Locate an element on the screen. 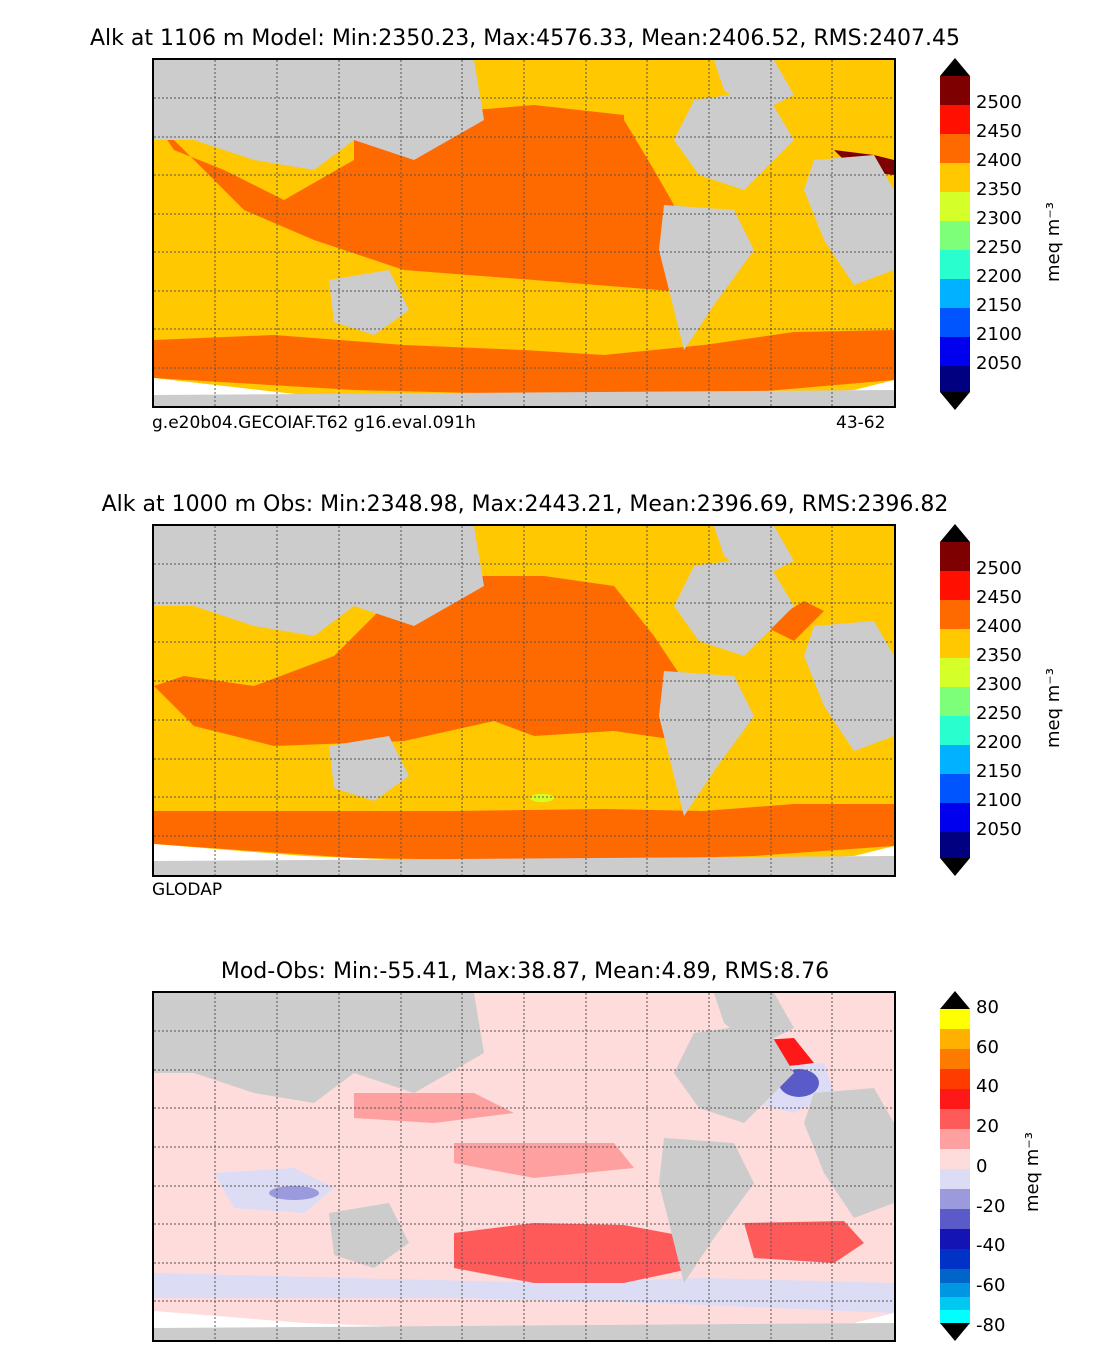 The width and height of the screenshot is (1096, 1372). model-tick-label: 2200 is located at coordinates (999, 276).